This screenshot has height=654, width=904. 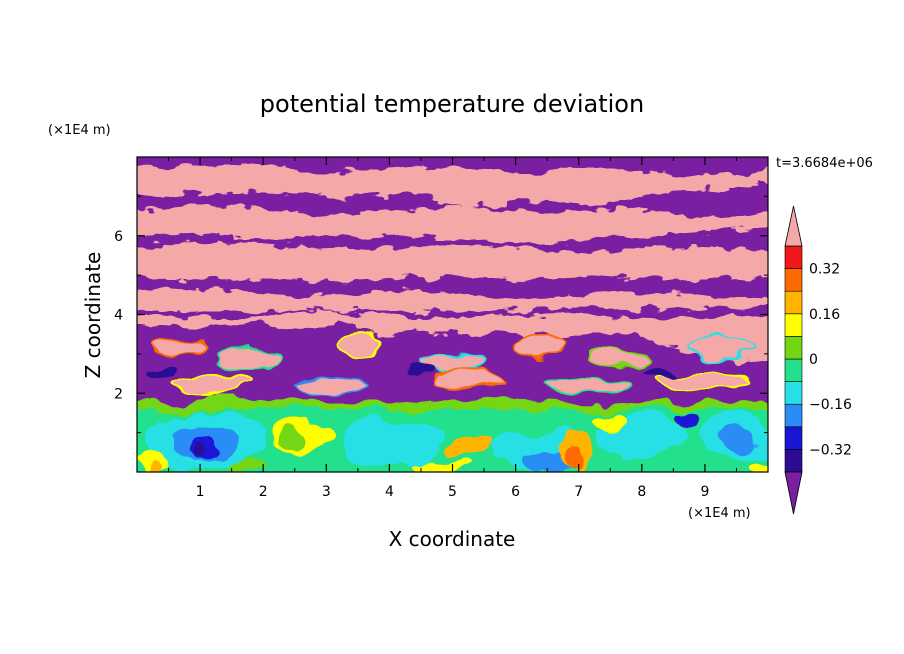 What do you see at coordinates (704, 492) in the screenshot?
I see `x-tick-label: 9` at bounding box center [704, 492].